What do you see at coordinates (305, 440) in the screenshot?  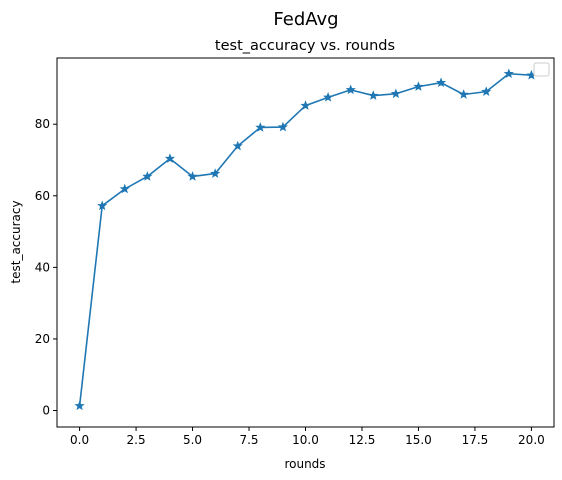 I see `x-tick-label: 10.0` at bounding box center [305, 440].